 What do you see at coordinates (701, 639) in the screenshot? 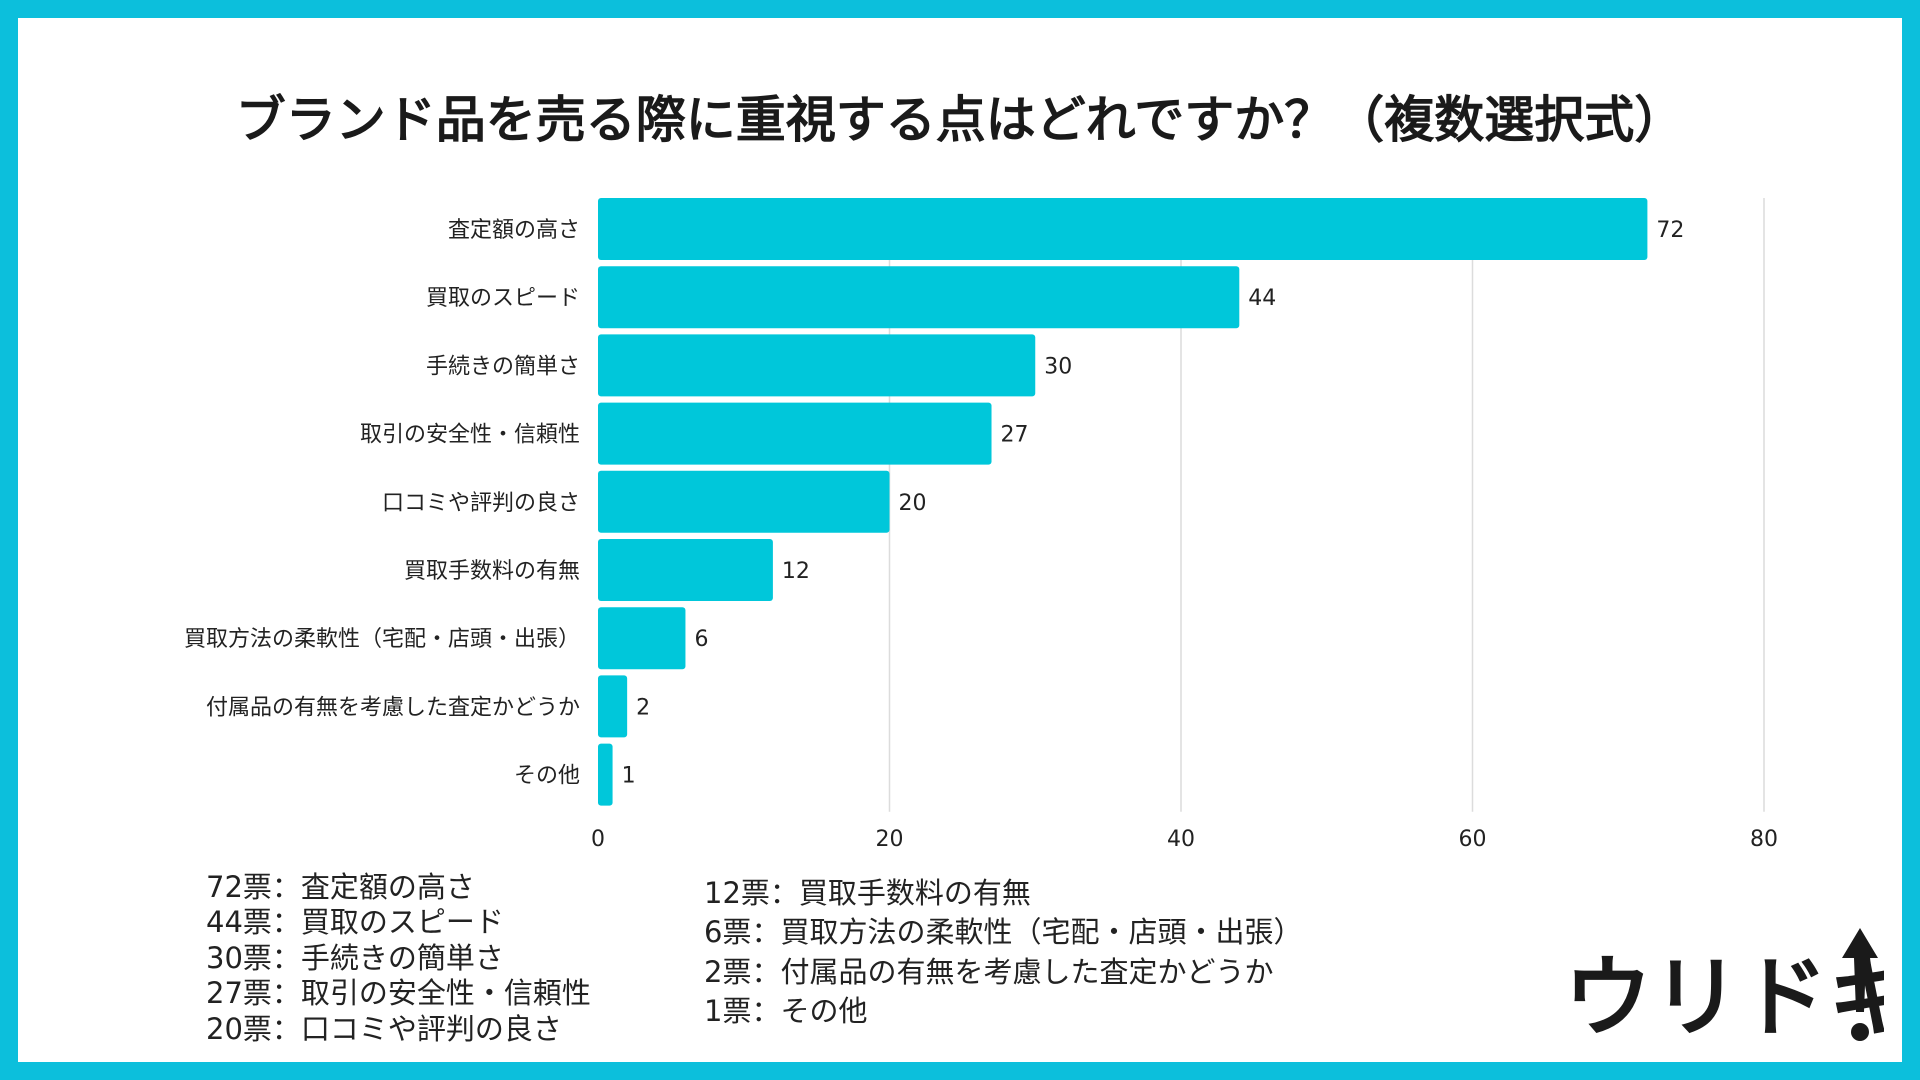
I see `value-label: 6` at bounding box center [701, 639].